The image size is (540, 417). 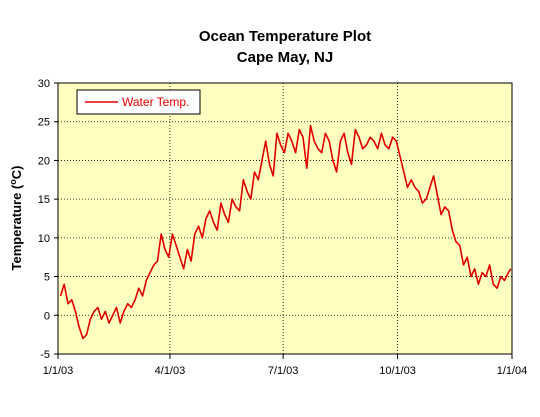 I want to click on y-tick-label: 25, so click(x=44, y=123).